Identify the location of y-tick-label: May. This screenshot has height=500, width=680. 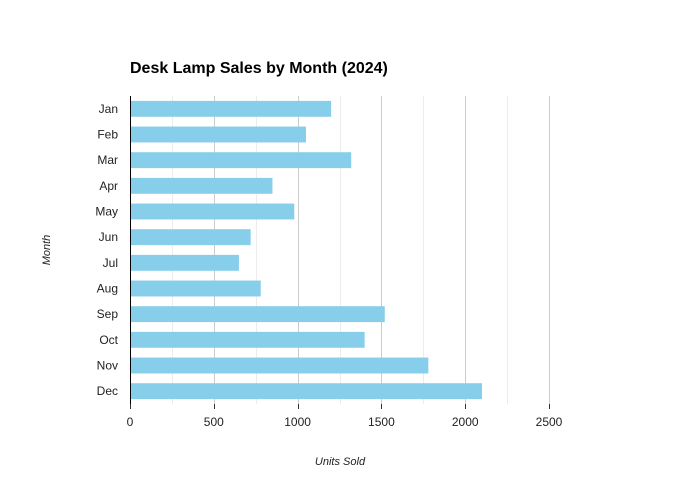
(106, 212).